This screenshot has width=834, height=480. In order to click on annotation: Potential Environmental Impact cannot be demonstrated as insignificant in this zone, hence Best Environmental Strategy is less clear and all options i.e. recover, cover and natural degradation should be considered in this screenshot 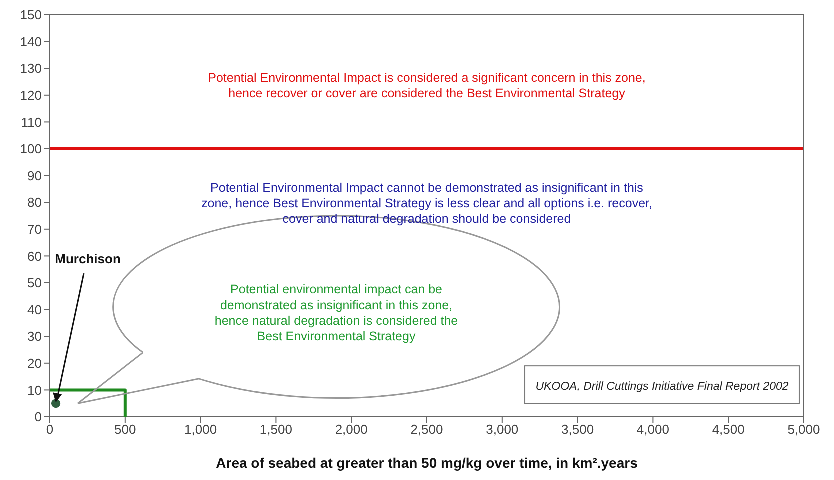, I will do `click(427, 203)`.